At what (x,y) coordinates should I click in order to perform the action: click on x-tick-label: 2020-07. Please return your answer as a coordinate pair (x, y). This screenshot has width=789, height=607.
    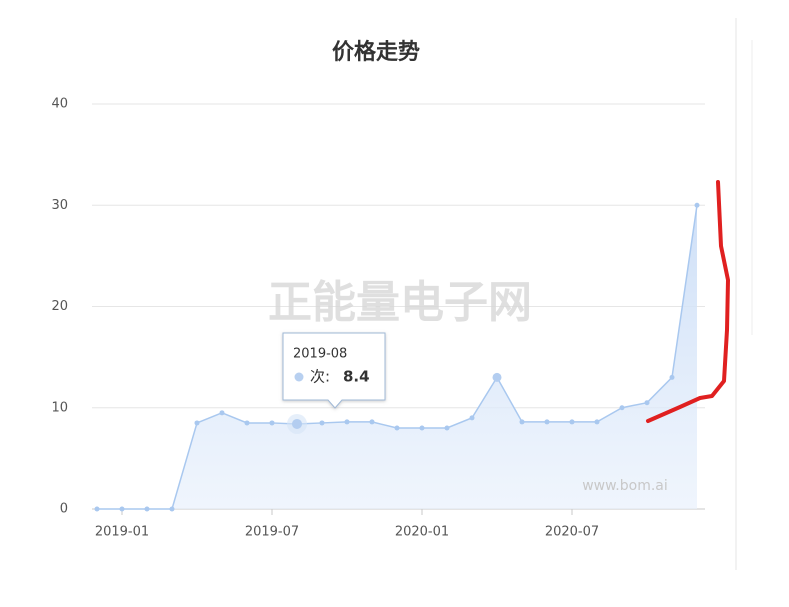
    Looking at the image, I should click on (572, 532).